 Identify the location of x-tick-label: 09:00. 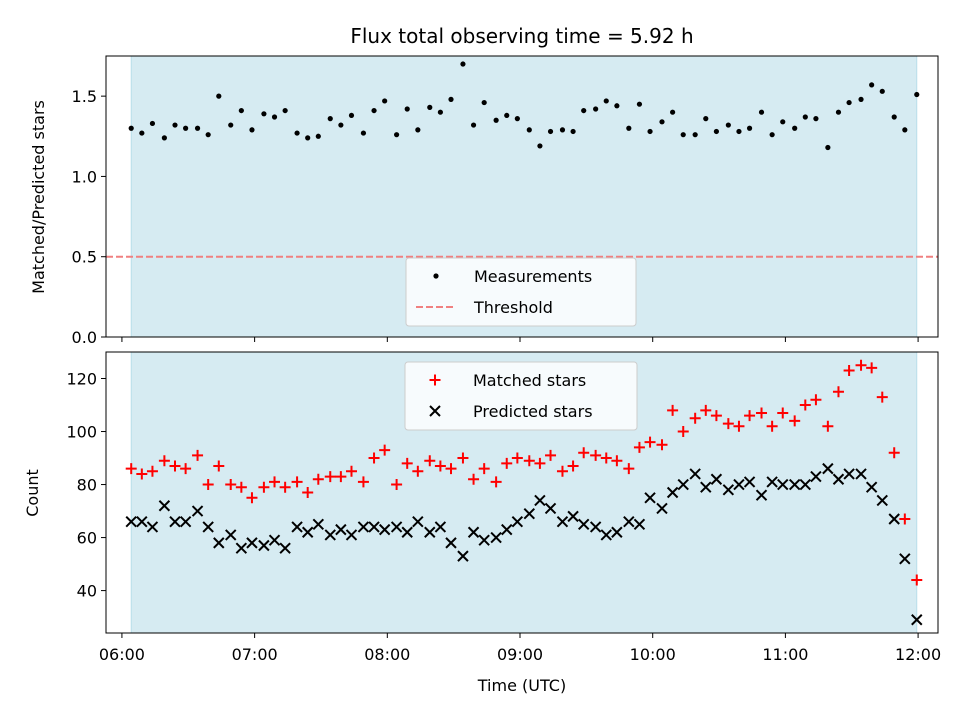
(520, 654).